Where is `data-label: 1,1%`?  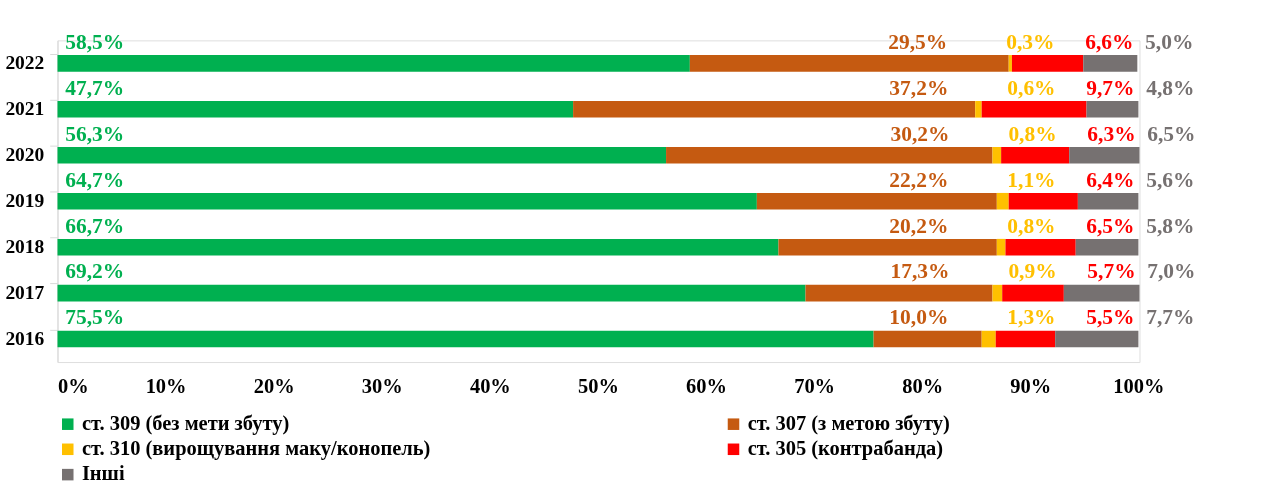
data-label: 1,1% is located at coordinates (1031, 179).